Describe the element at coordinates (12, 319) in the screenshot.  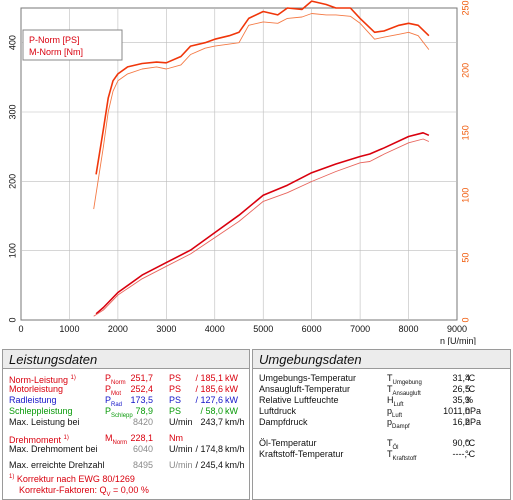
I see `y-left-tick-label: 0` at that location.